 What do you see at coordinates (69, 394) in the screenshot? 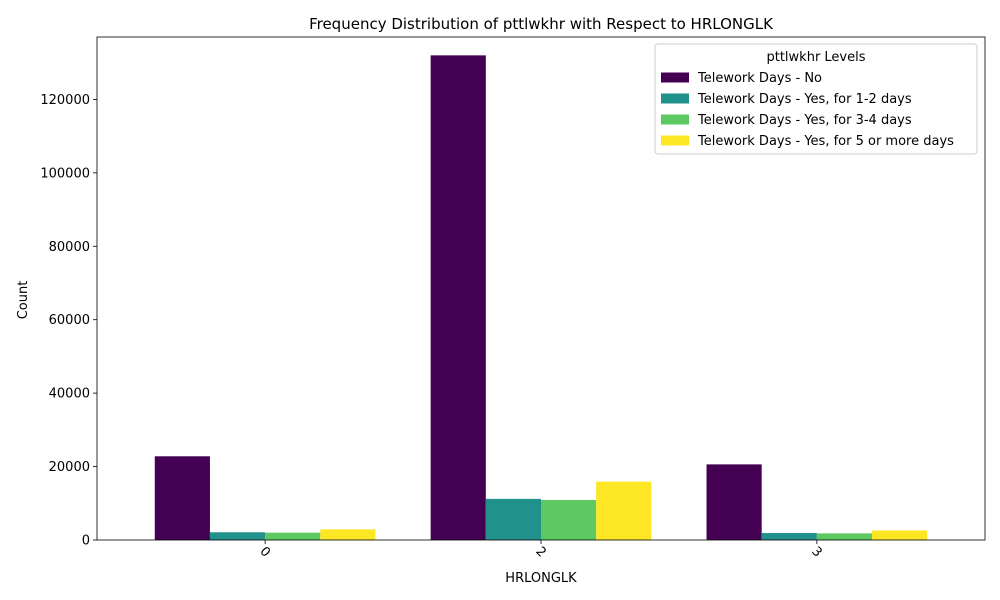
I see `y-tick-label: 40000` at bounding box center [69, 394].